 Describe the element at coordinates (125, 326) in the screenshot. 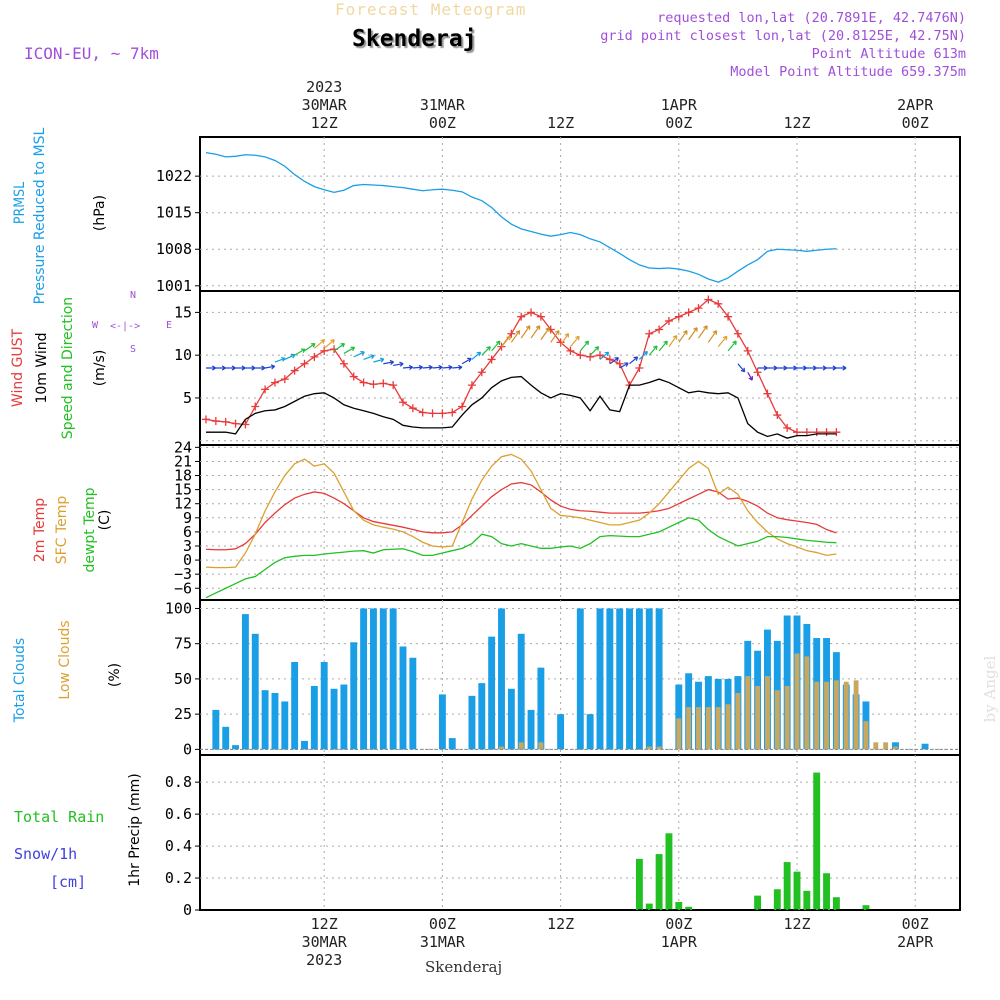

I see `compass-cross: <-|->` at that location.